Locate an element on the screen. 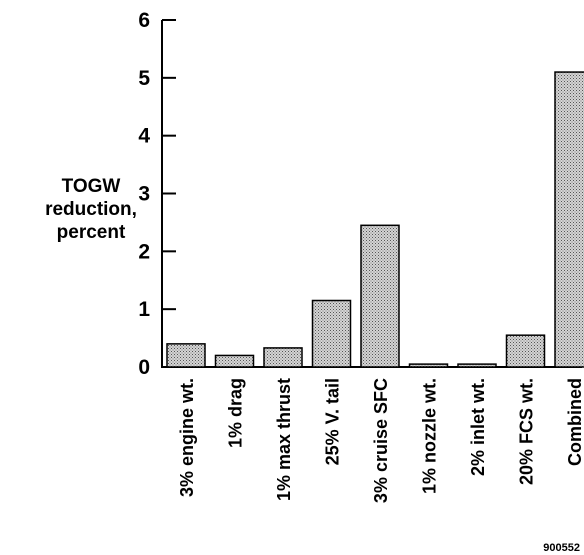 The image size is (584, 555). y-tick-label: 2 is located at coordinates (144, 251).